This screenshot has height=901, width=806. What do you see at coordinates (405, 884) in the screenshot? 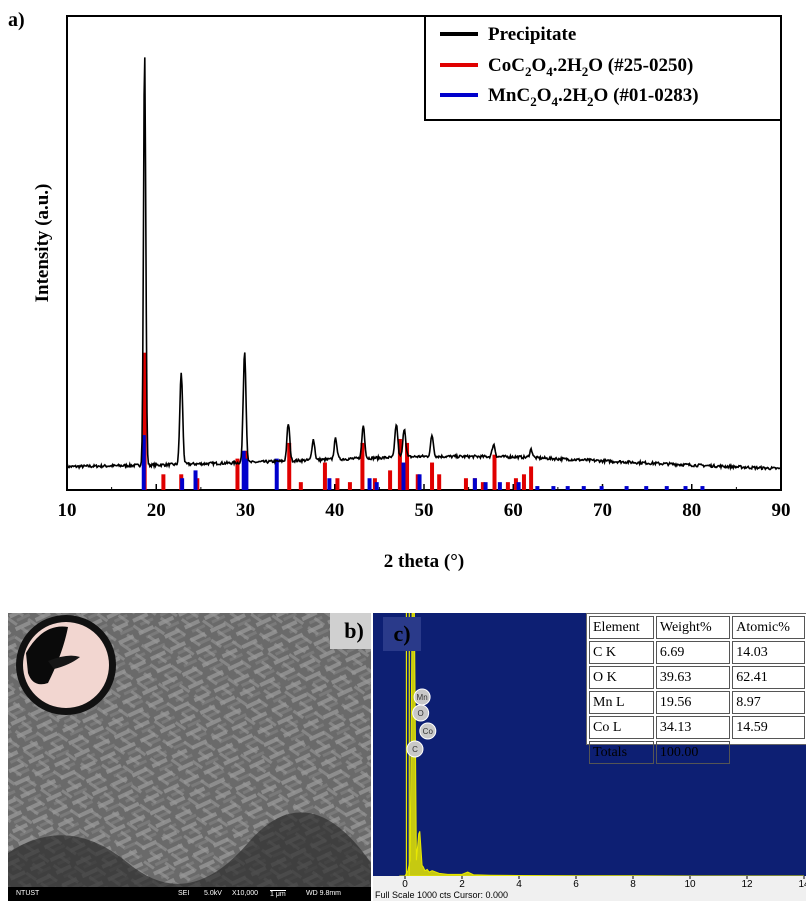
I see `eds-tick-label: 0` at bounding box center [405, 884].